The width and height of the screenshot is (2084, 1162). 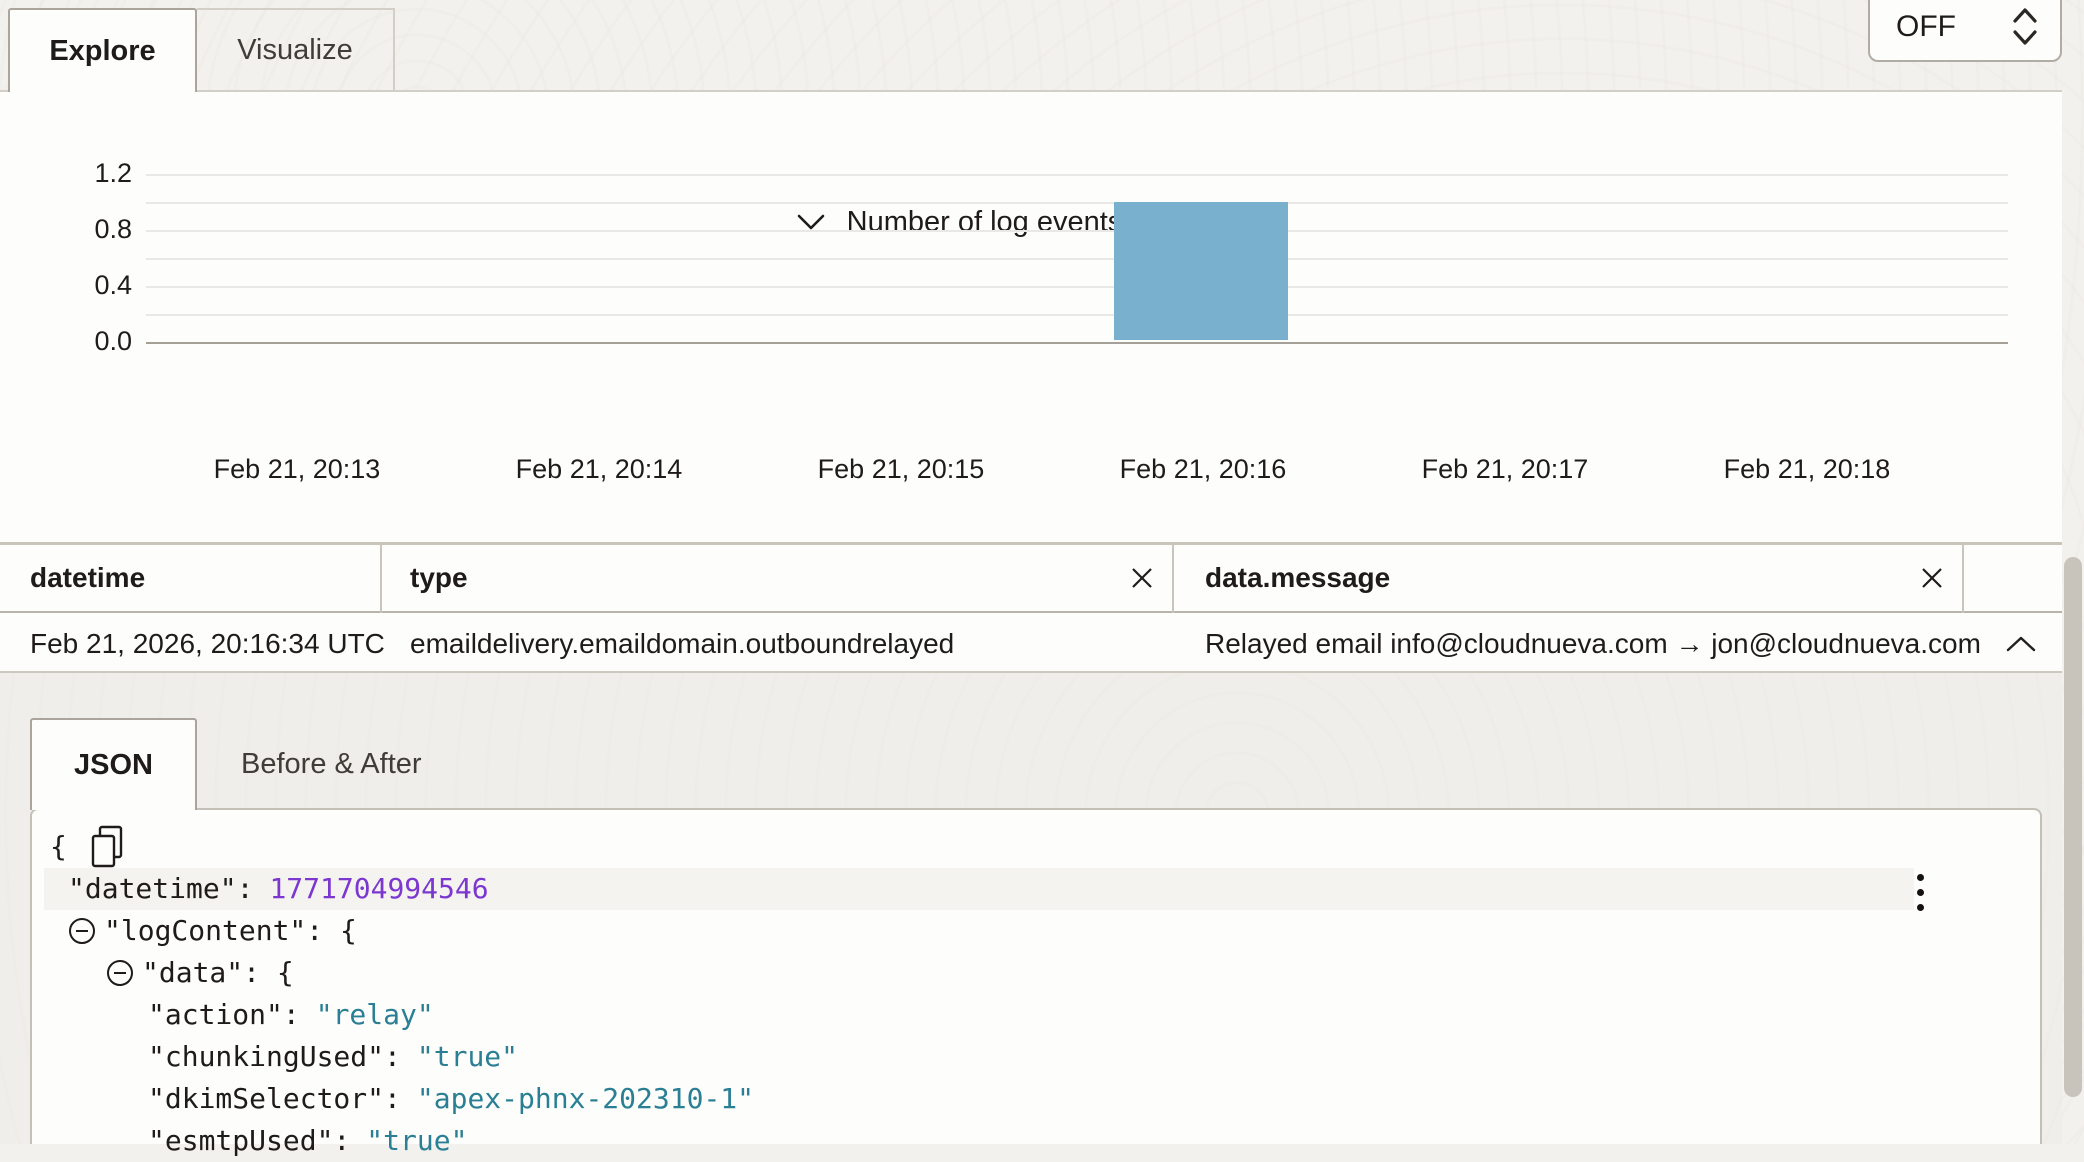 I want to click on spinner-chevrons-icon, so click(x=2025, y=27).